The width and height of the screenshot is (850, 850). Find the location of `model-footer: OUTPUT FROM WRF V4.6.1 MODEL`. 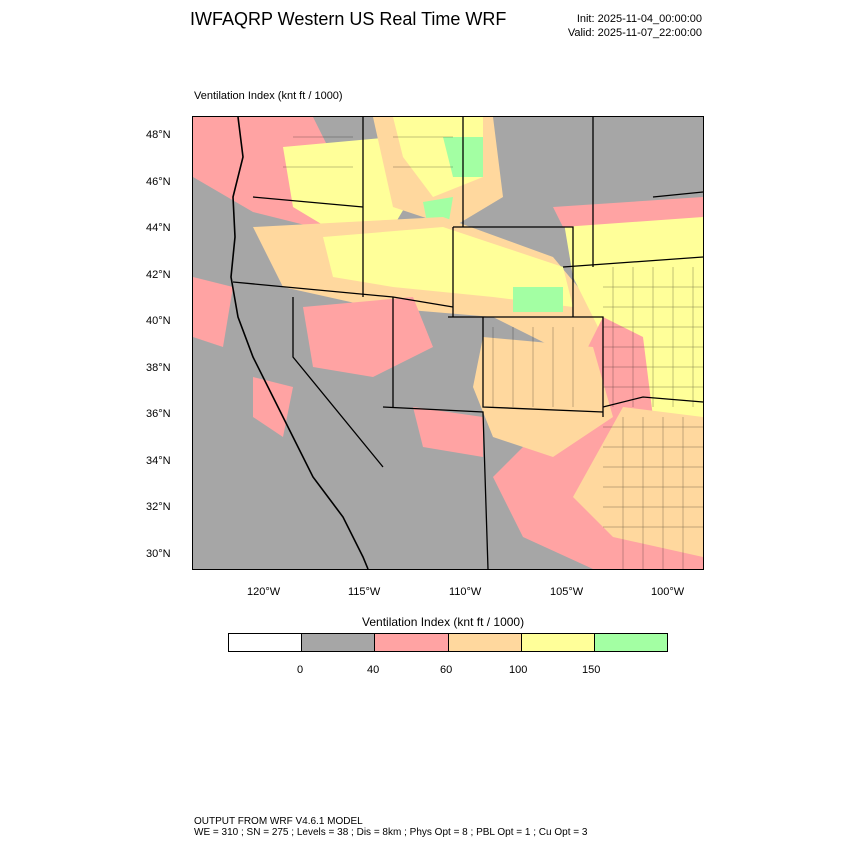

model-footer: OUTPUT FROM WRF V4.6.1 MODEL is located at coordinates (278, 821).